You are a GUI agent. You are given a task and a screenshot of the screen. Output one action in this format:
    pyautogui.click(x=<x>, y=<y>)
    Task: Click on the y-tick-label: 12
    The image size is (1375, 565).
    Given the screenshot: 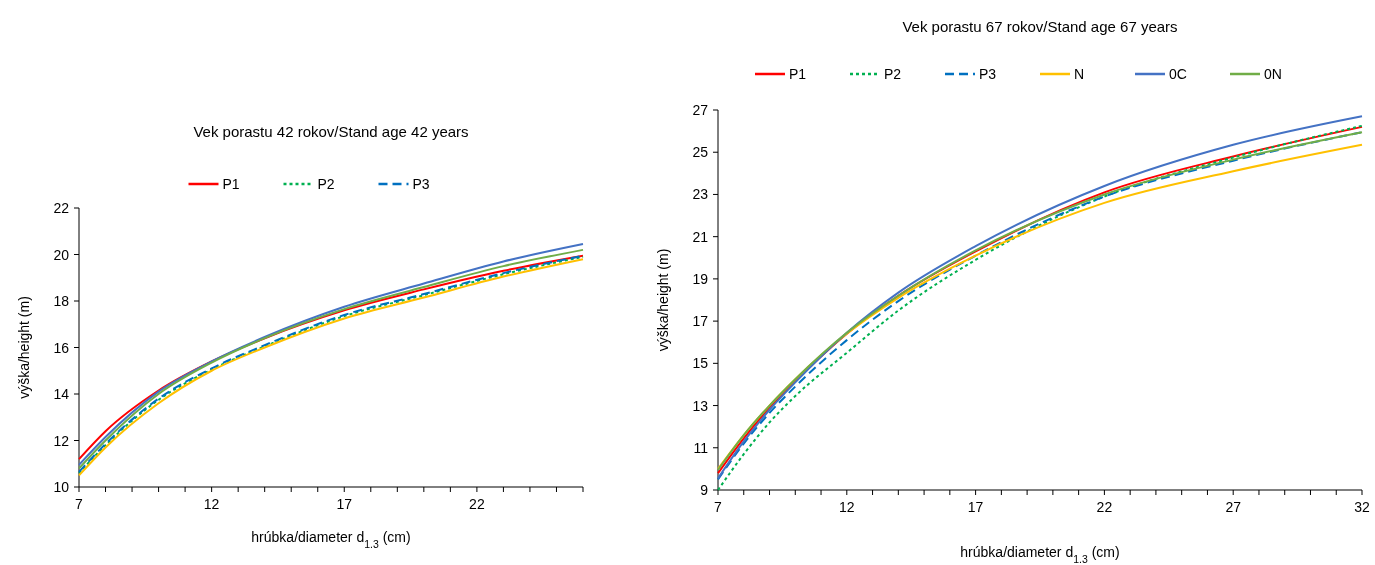 What is the action you would take?
    pyautogui.click(x=61, y=440)
    